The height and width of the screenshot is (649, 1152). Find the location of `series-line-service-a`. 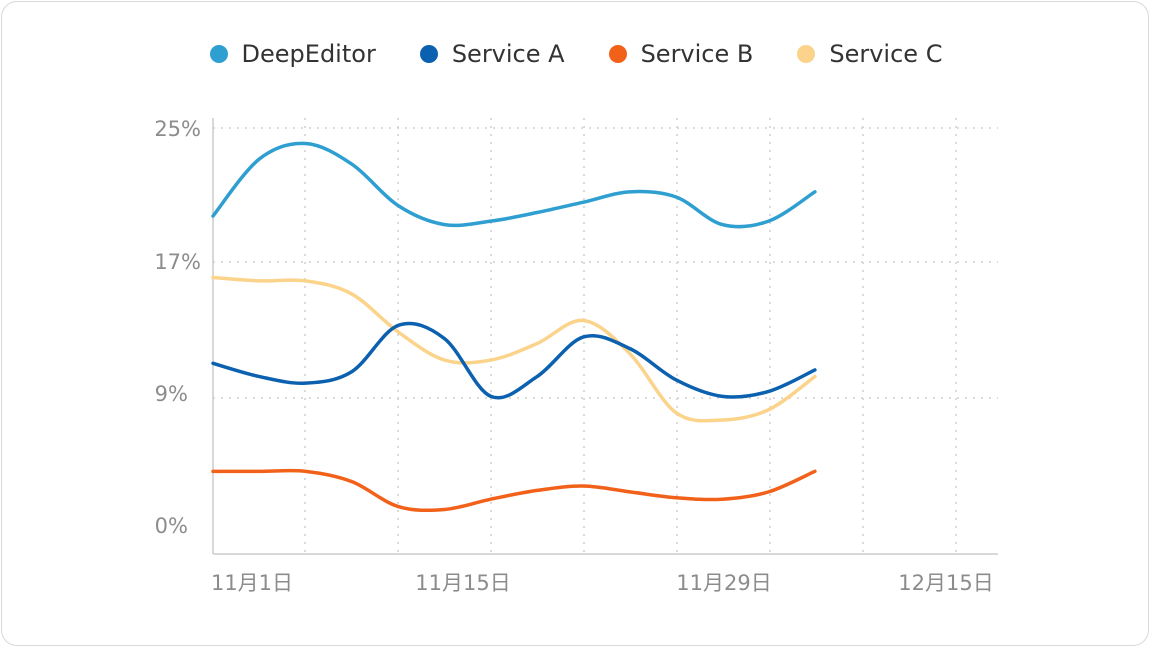

series-line-service-a is located at coordinates (514, 360).